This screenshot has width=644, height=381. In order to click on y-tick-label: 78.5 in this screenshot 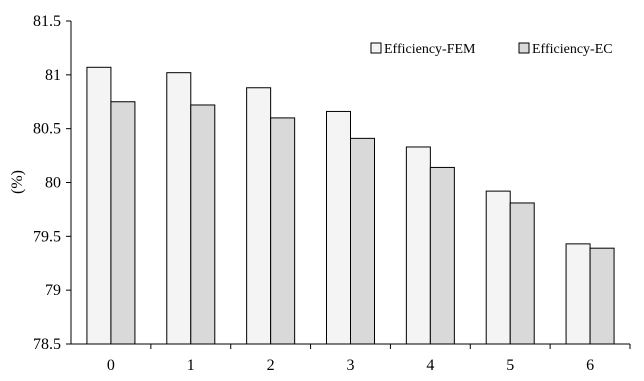, I will do `click(47, 344)`.